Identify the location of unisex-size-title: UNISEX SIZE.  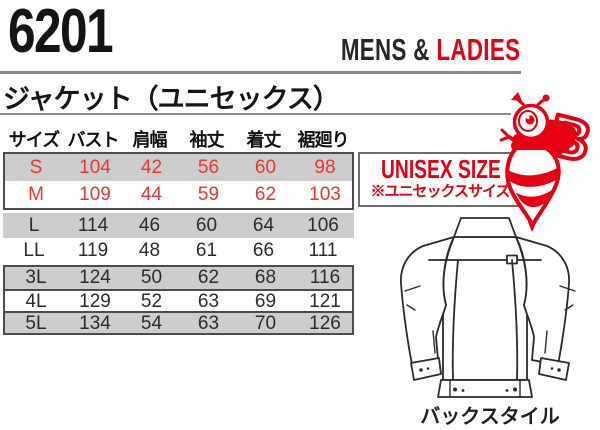
(441, 169).